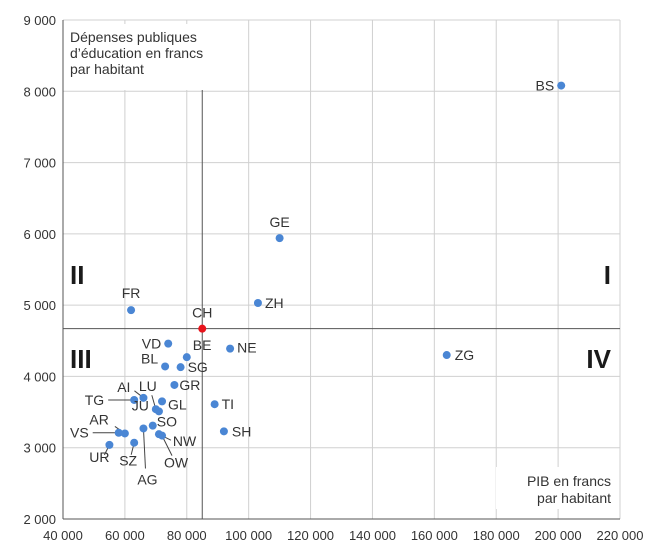 This screenshot has width=649, height=552. What do you see at coordinates (128, 461) in the screenshot?
I see `point-label: SZ` at bounding box center [128, 461].